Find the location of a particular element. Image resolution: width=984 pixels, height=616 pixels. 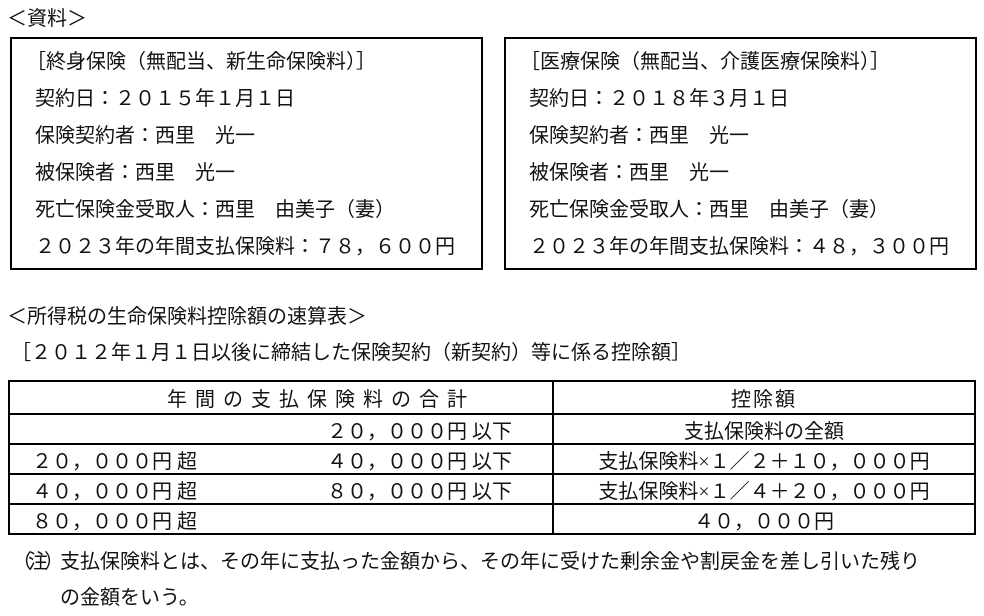

table-row: ４０，０００円 超 ８０，０００円 以下 支払保険料×１／４＋２０，０００円 is located at coordinates (492, 488).